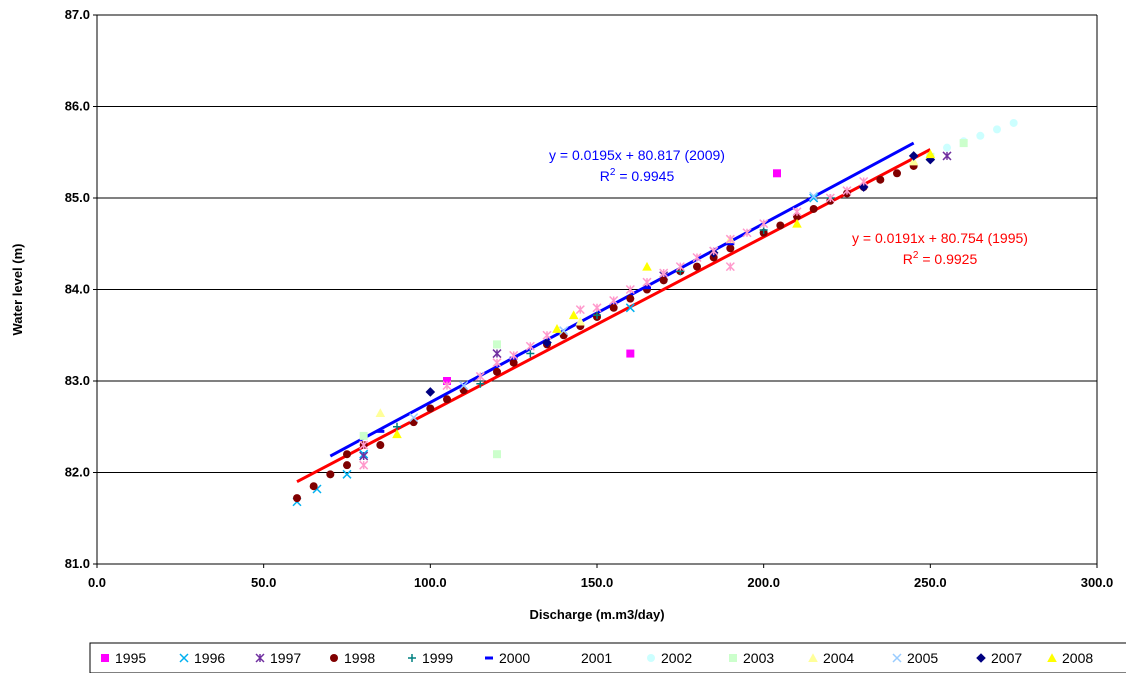  Describe the element at coordinates (77, 563) in the screenshot. I see `y-tick-label: 81.0` at that location.